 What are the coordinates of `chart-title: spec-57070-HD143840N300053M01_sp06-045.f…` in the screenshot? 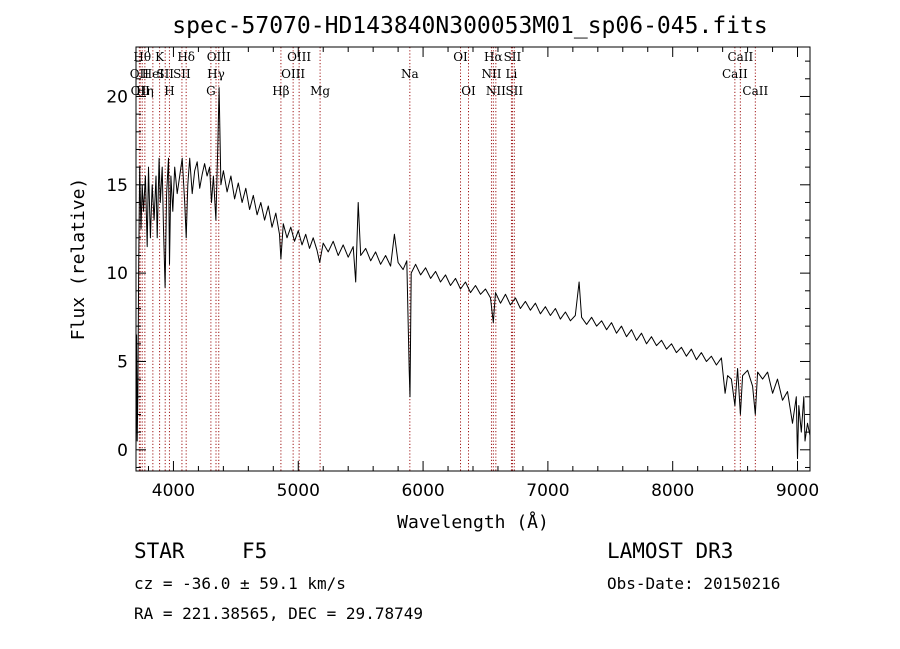 It's located at (469, 26).